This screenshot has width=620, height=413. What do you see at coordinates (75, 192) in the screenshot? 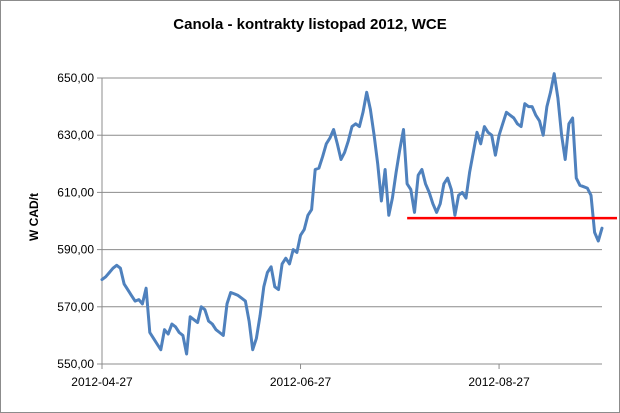
I see `y-tick-label: 610,00` at bounding box center [75, 192].